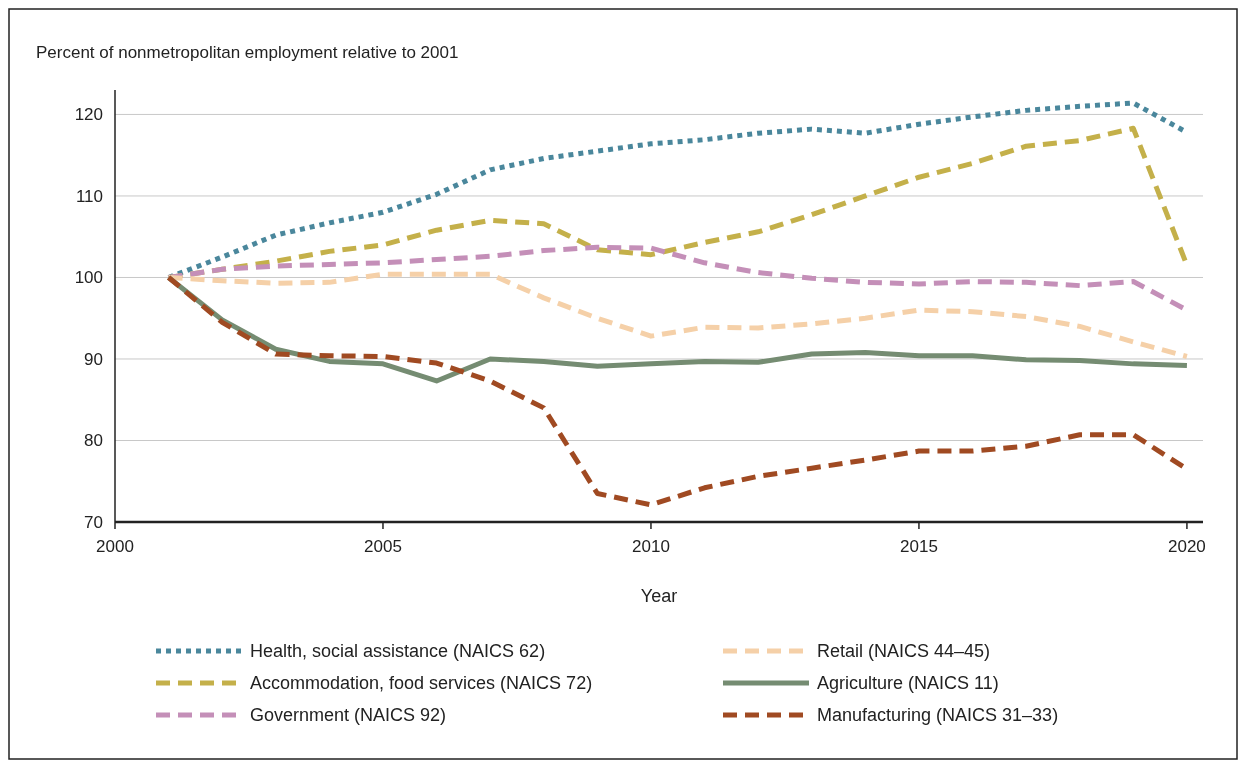 The width and height of the screenshot is (1246, 769). Describe the element at coordinates (88, 115) in the screenshot. I see `y-tick-label: 120` at that location.